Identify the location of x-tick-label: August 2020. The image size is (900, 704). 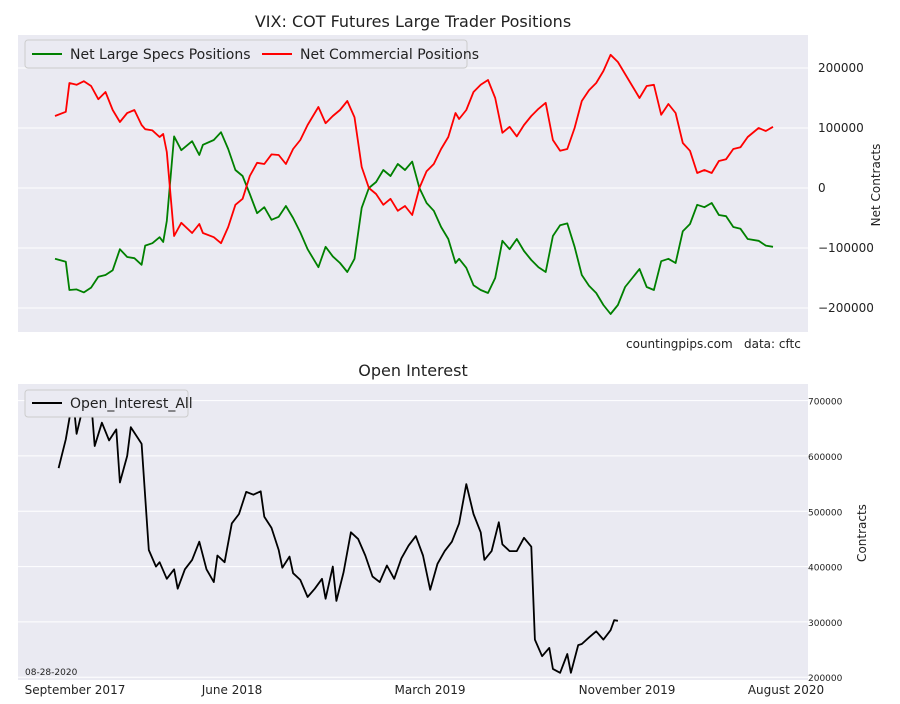
(786, 690).